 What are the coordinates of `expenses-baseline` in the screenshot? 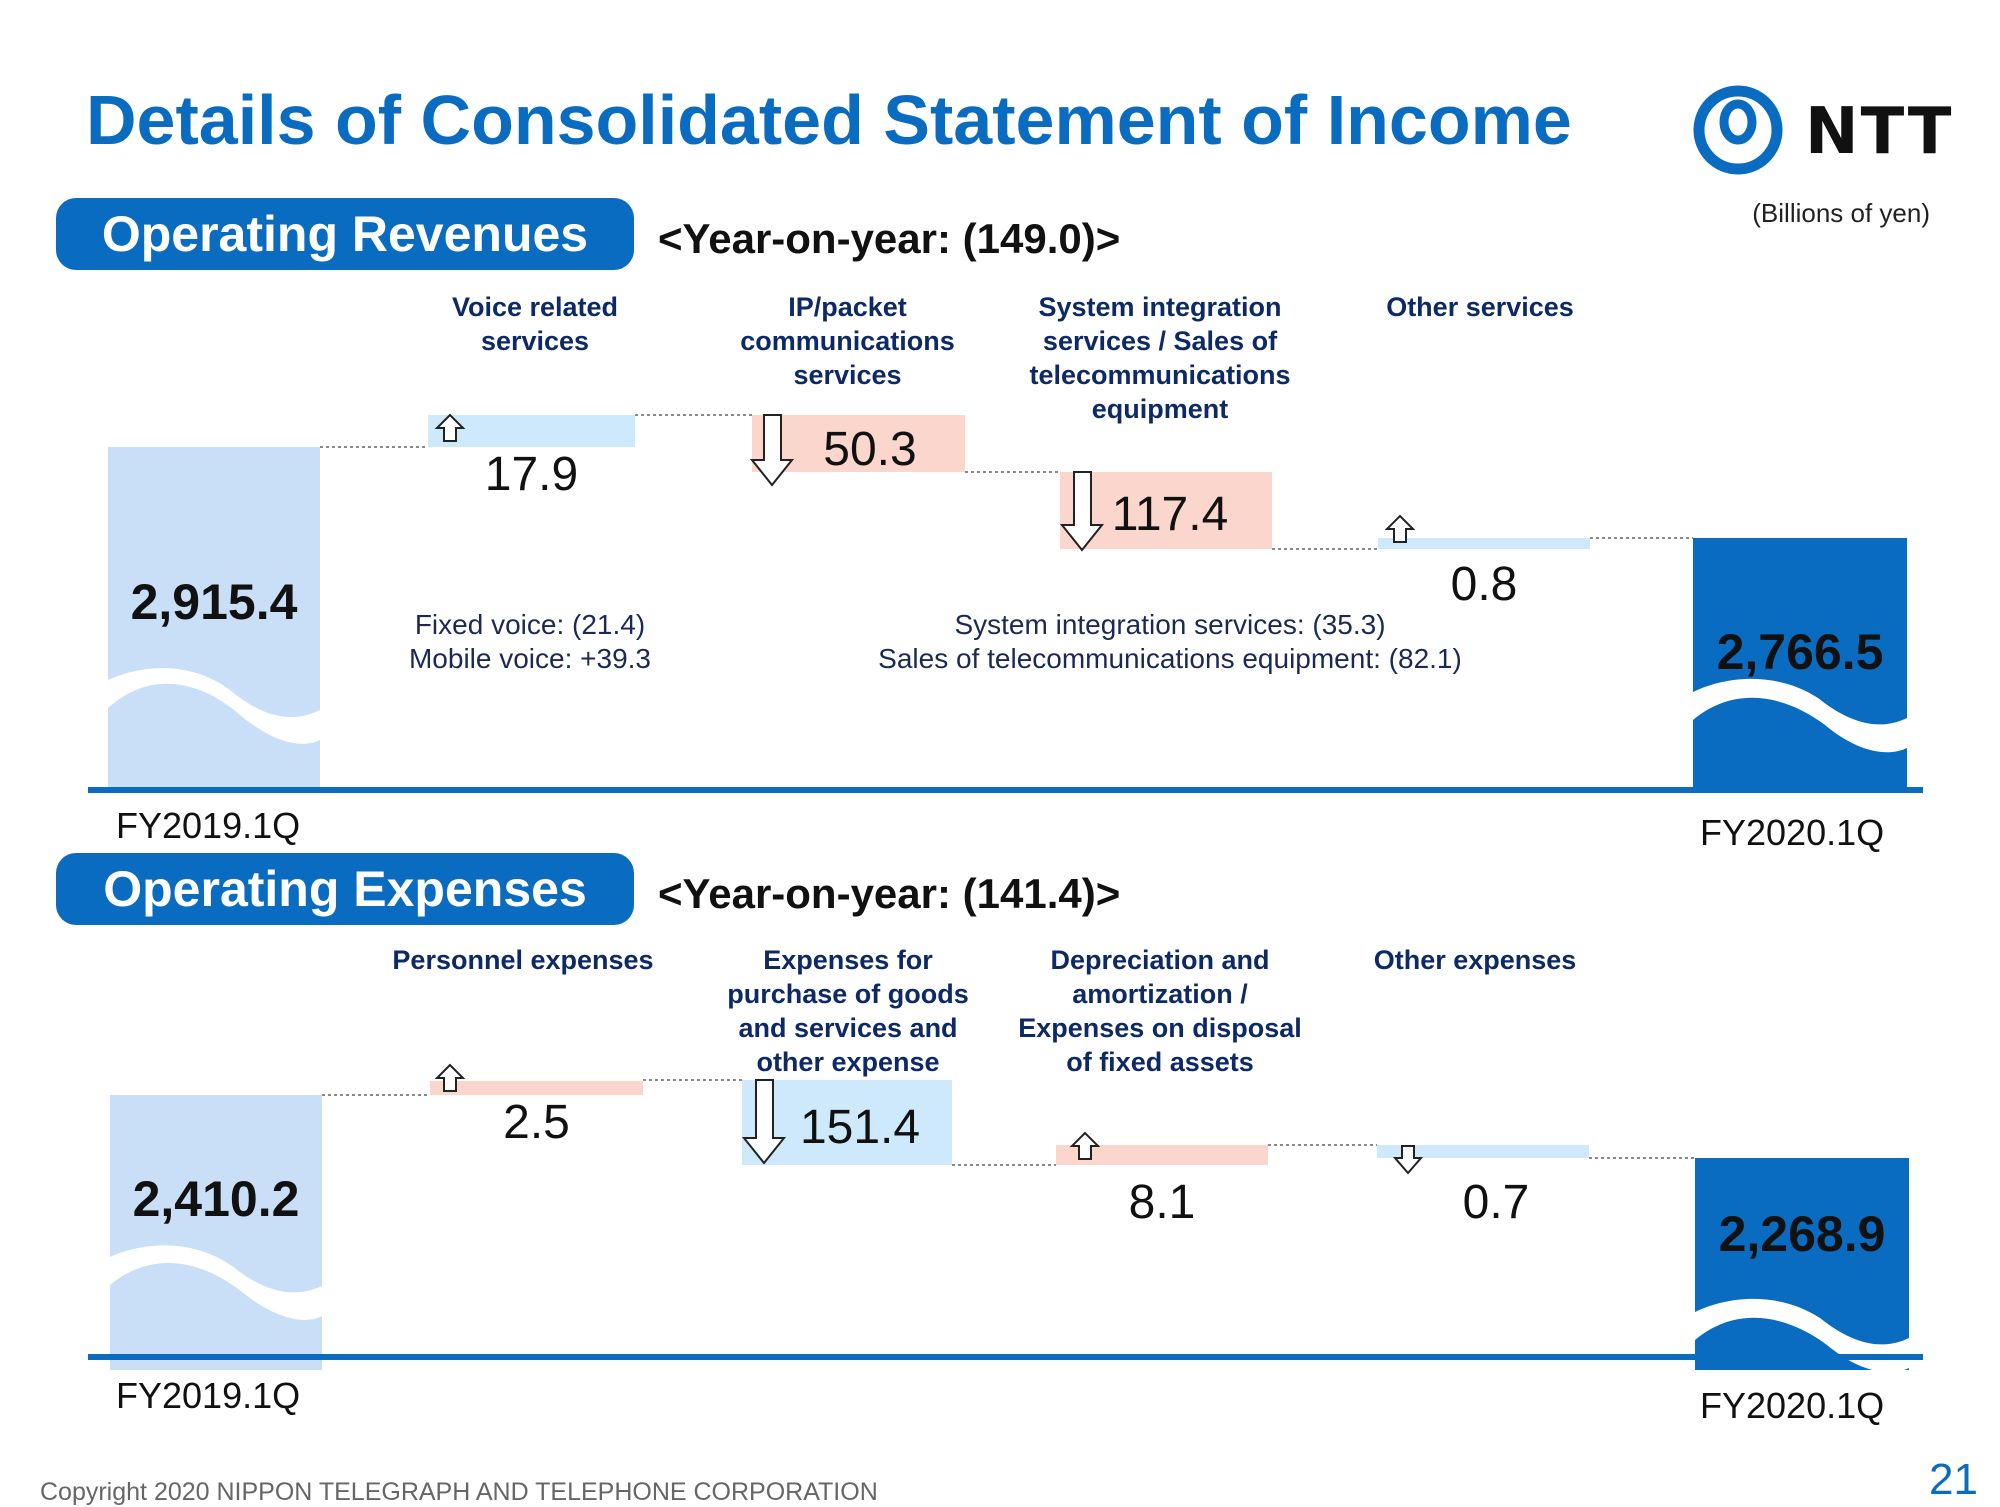 It's located at (1005, 1357).